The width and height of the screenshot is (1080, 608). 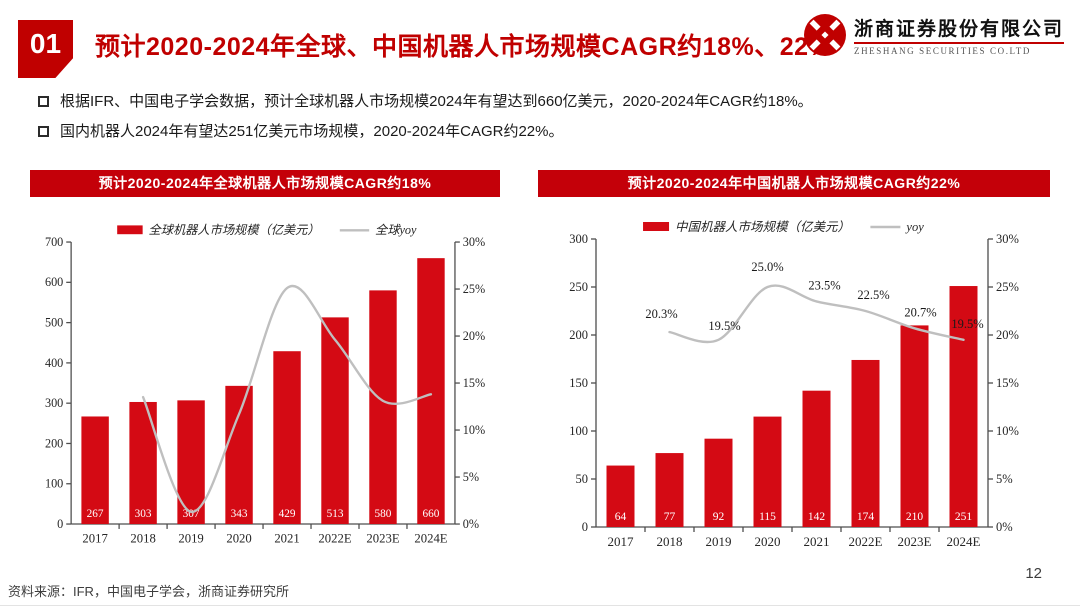 What do you see at coordinates (767, 517) in the screenshot?
I see `bar-value-label: 115` at bounding box center [767, 517].